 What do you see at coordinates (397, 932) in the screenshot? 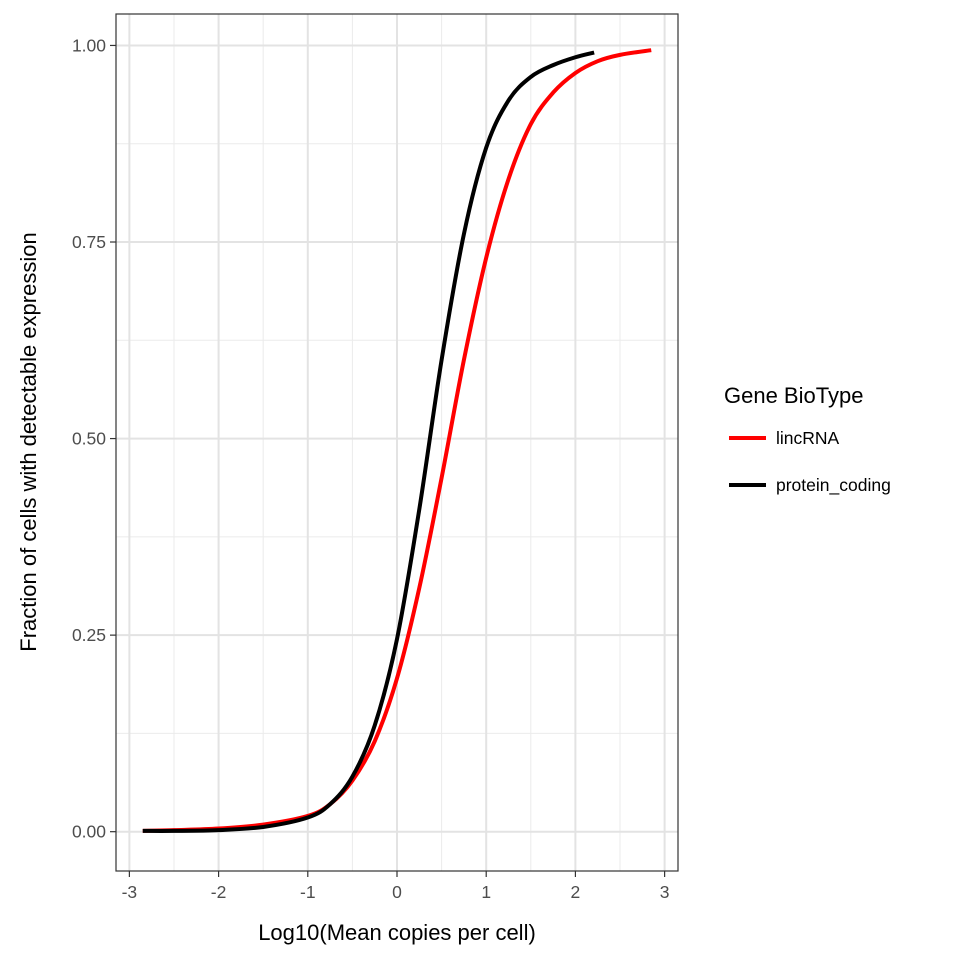
I see `x-axis-title: Log10(Mean copies per cell)` at bounding box center [397, 932].